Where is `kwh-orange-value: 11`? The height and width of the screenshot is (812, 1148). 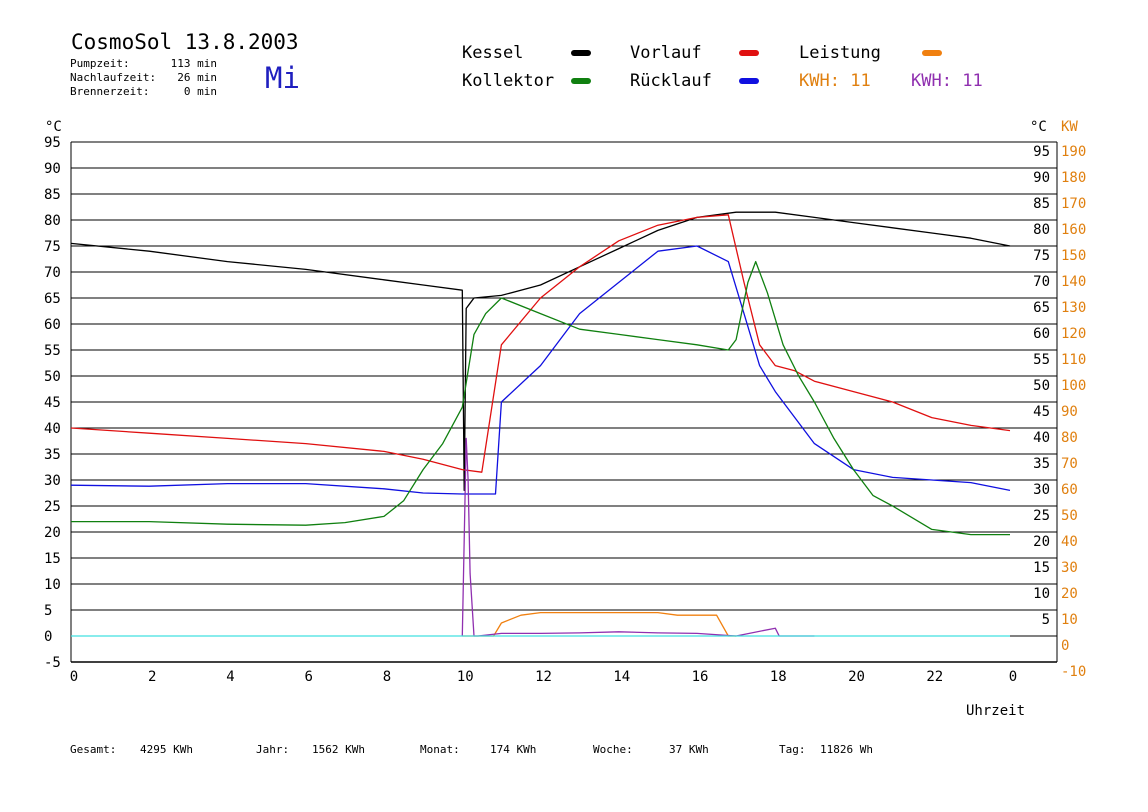
kwh-orange-value: 11 is located at coordinates (860, 81).